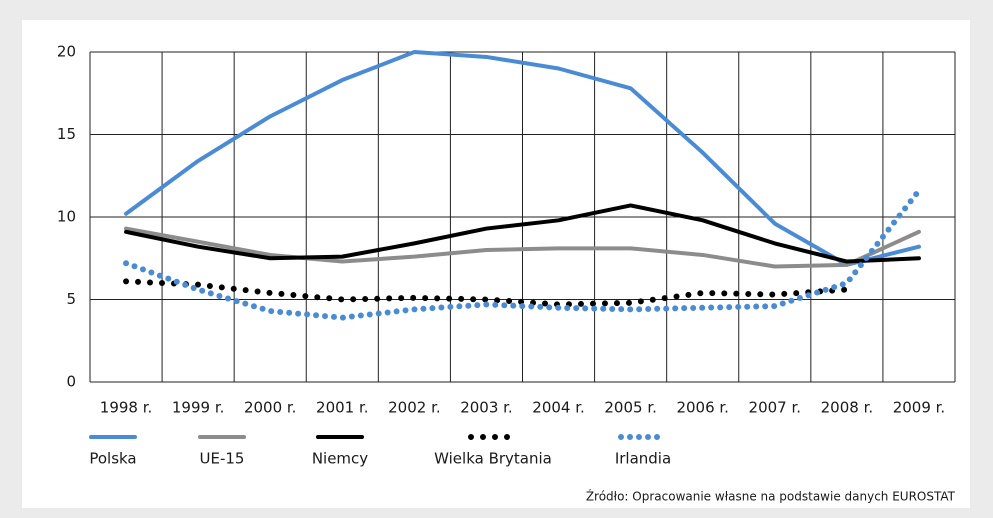 This screenshot has width=993, height=518. I want to click on x-tick-label: 2007 r., so click(775, 408).